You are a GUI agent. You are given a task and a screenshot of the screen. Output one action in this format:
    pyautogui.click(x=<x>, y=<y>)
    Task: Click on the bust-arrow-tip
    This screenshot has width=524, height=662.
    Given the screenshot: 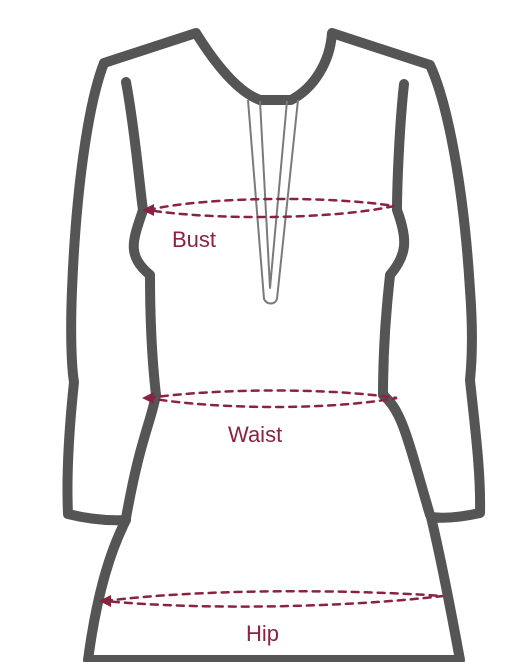 What is the action you would take?
    pyautogui.click(x=148, y=210)
    